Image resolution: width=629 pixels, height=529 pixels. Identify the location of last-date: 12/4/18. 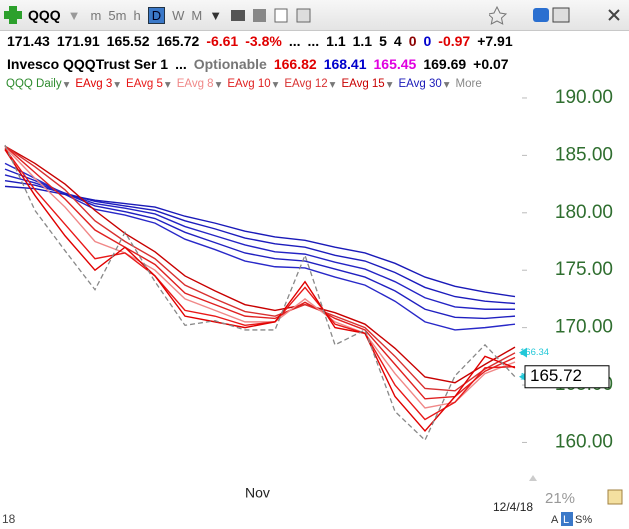
(513, 507).